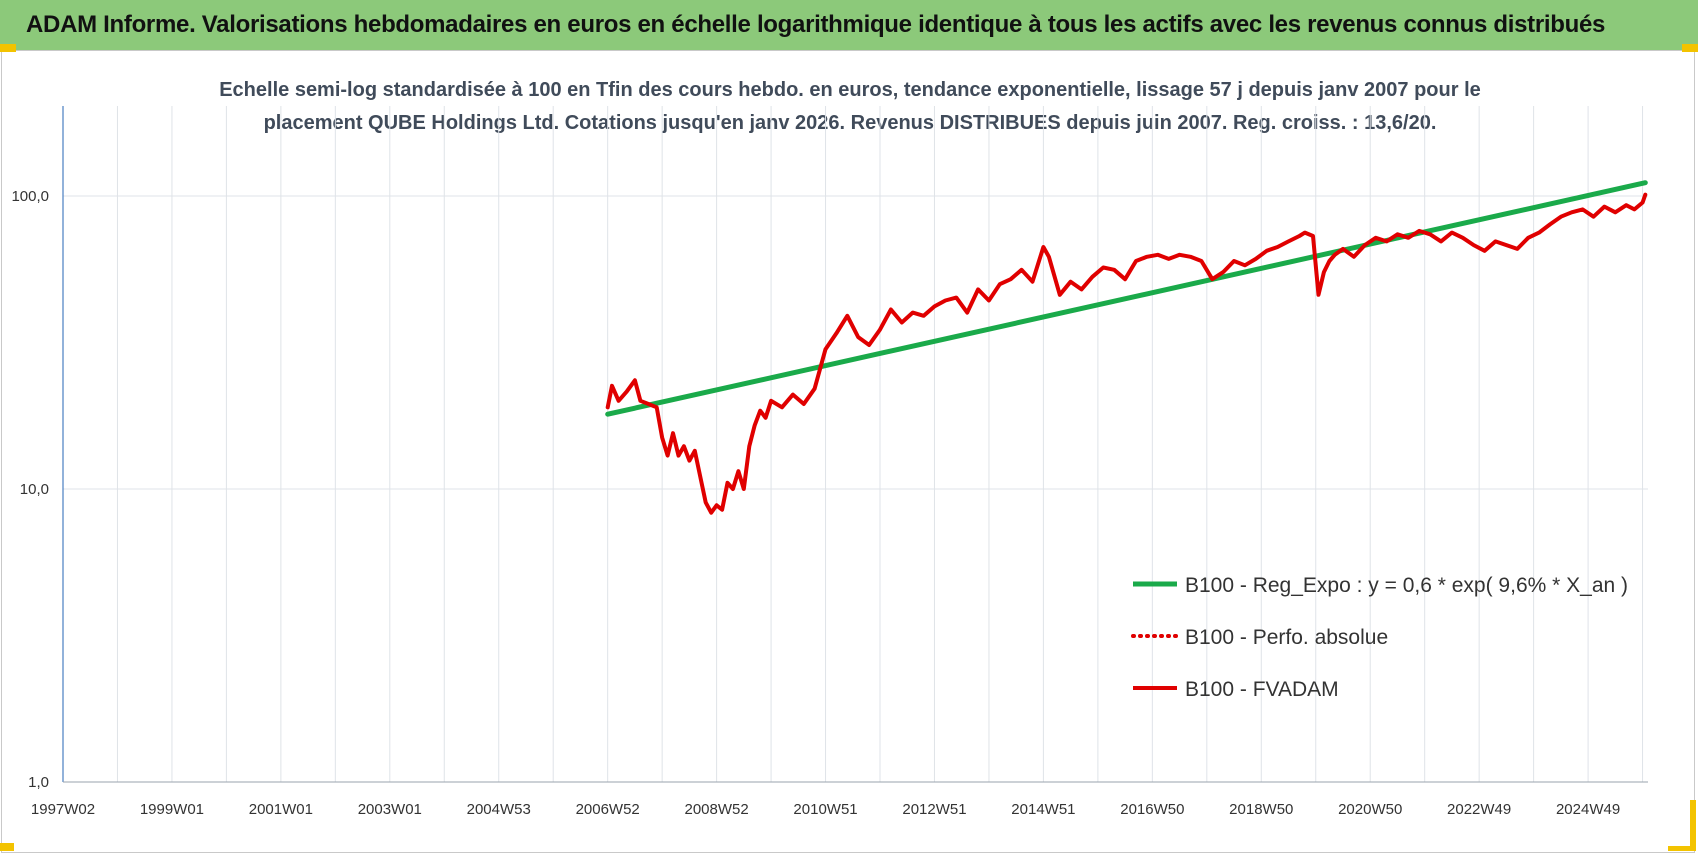 This screenshot has height=855, width=1698. What do you see at coordinates (1262, 689) in the screenshot?
I see `legend-entry-label: B100 - FVADAM` at bounding box center [1262, 689].